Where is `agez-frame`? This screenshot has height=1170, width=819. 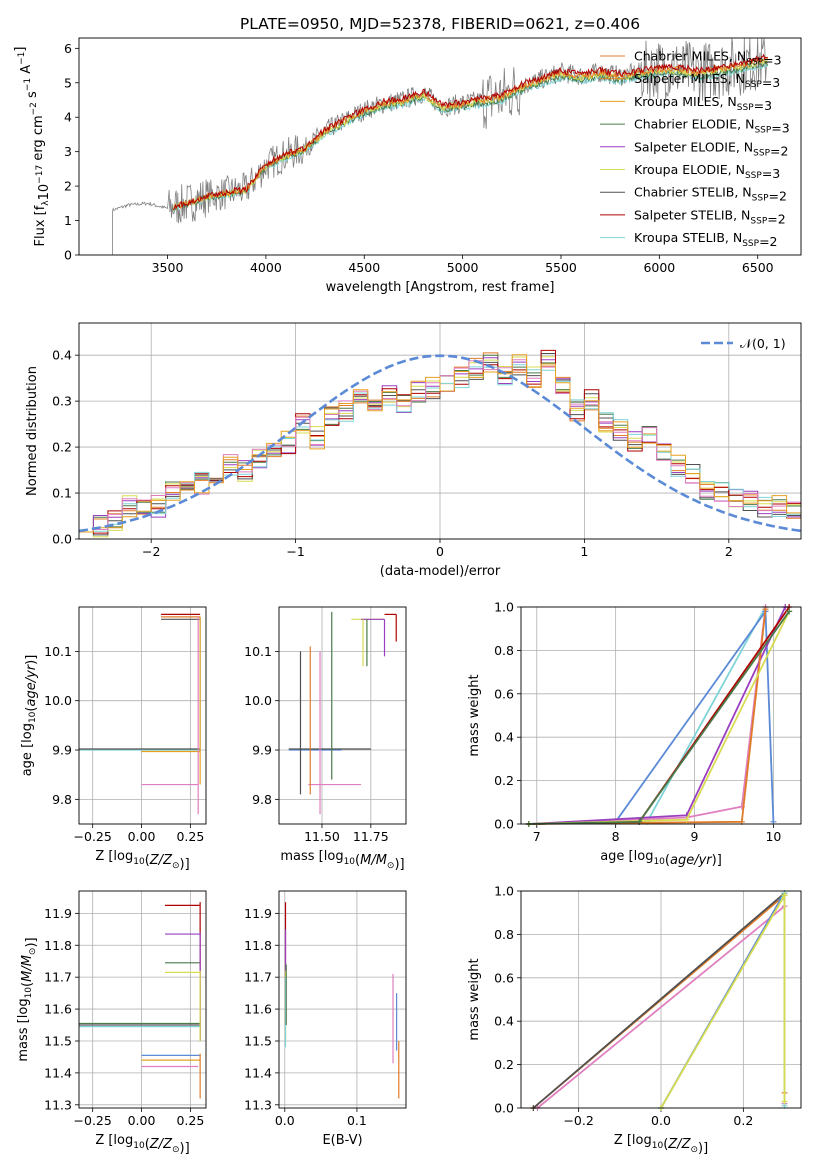 agez-frame is located at coordinates (142, 715).